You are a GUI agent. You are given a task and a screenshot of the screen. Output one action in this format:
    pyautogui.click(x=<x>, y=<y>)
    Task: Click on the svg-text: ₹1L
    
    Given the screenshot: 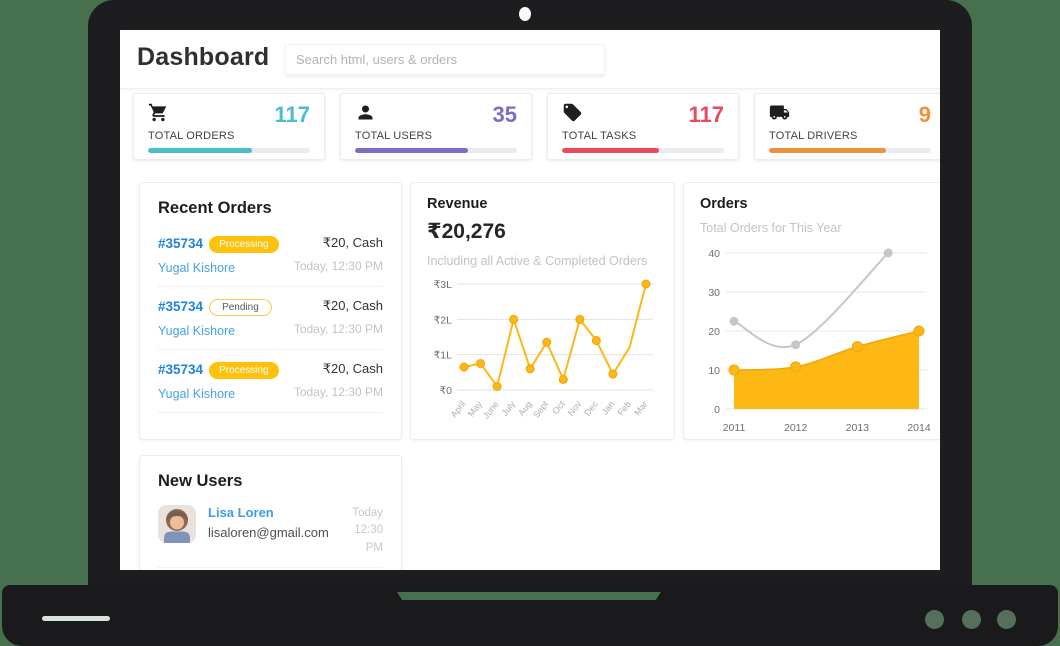 What is the action you would take?
    pyautogui.click(x=443, y=356)
    